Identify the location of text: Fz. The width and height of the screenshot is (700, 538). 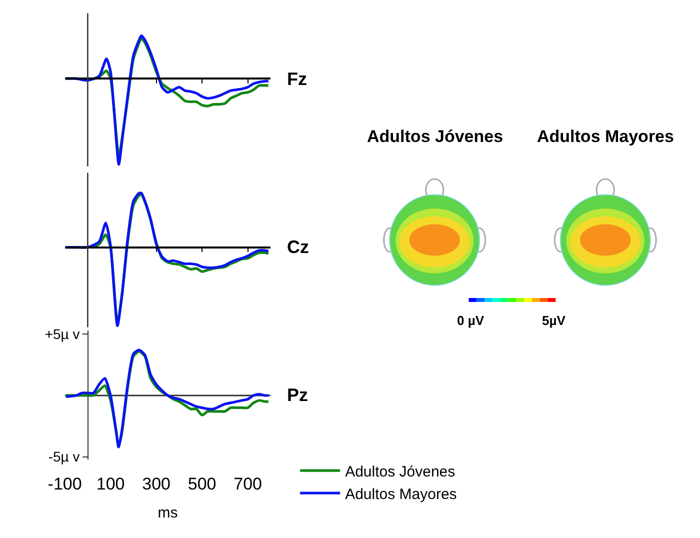
(297, 79).